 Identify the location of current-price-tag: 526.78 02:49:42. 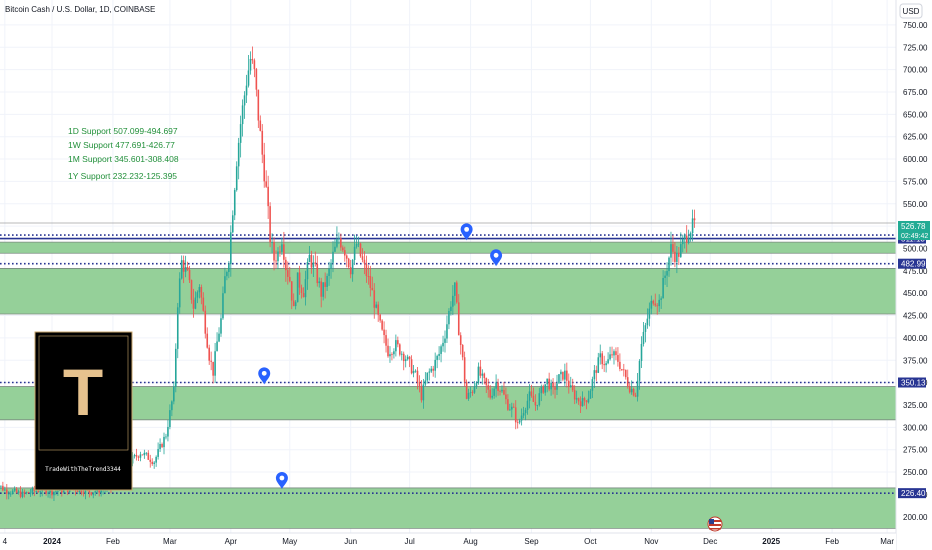
(914, 230).